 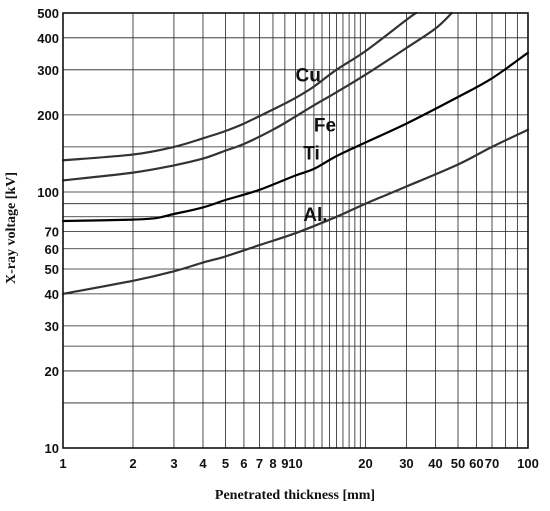 I want to click on x-tick-label: 9, so click(x=284, y=463).